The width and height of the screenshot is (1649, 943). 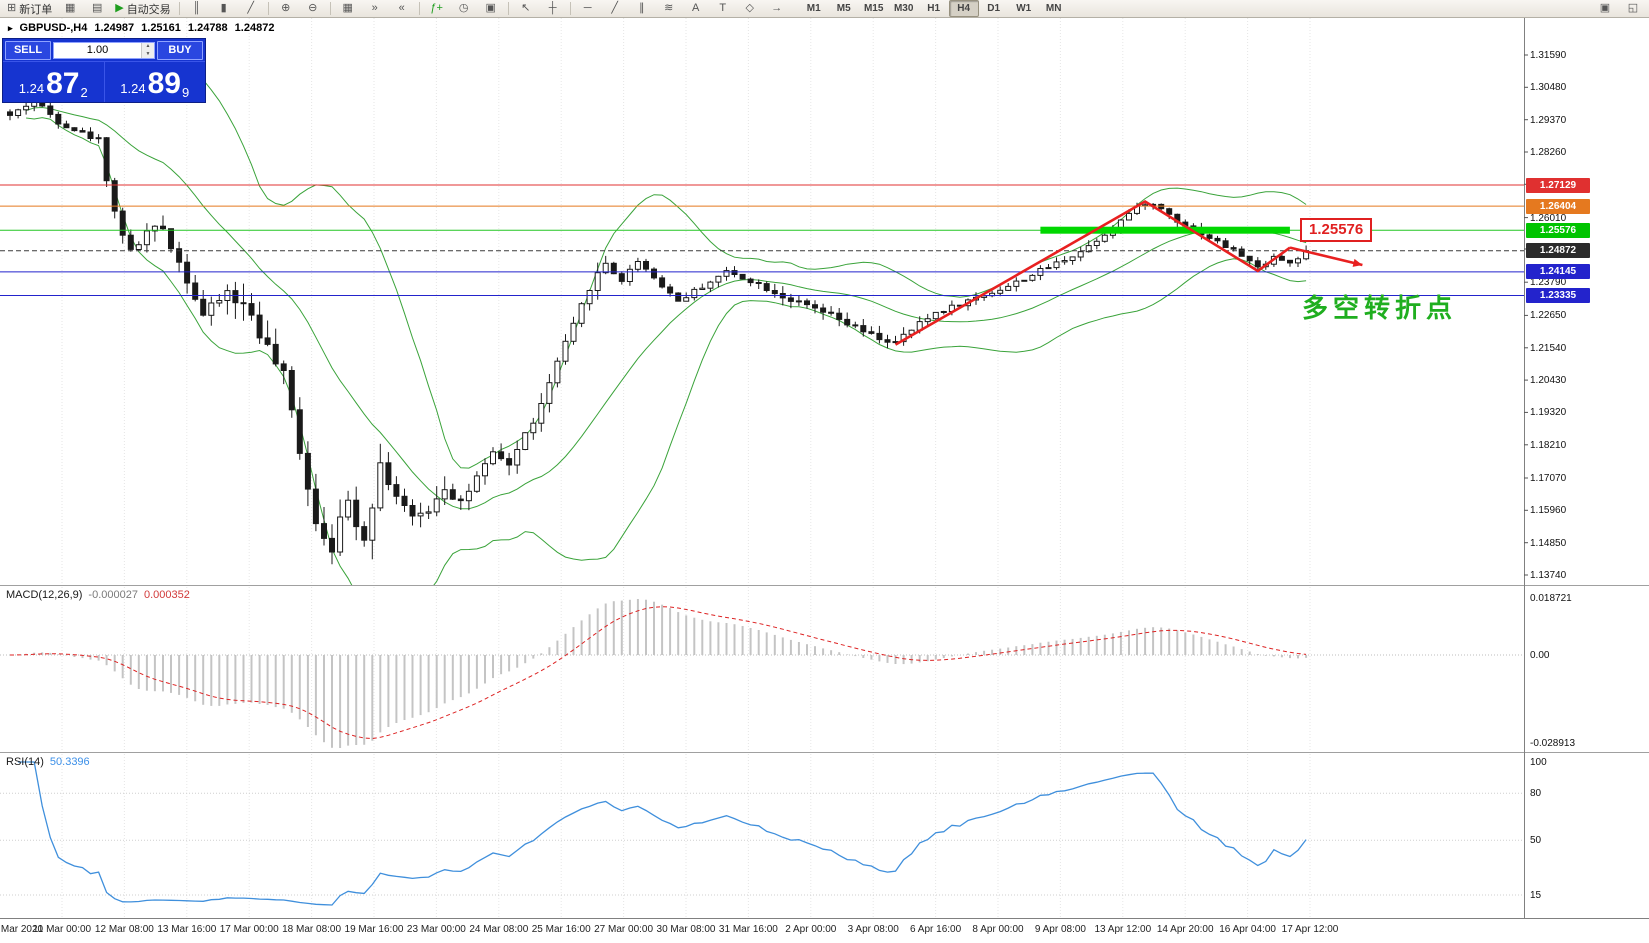 I want to click on sell-price: 1.24 87 2, so click(x=53, y=82).